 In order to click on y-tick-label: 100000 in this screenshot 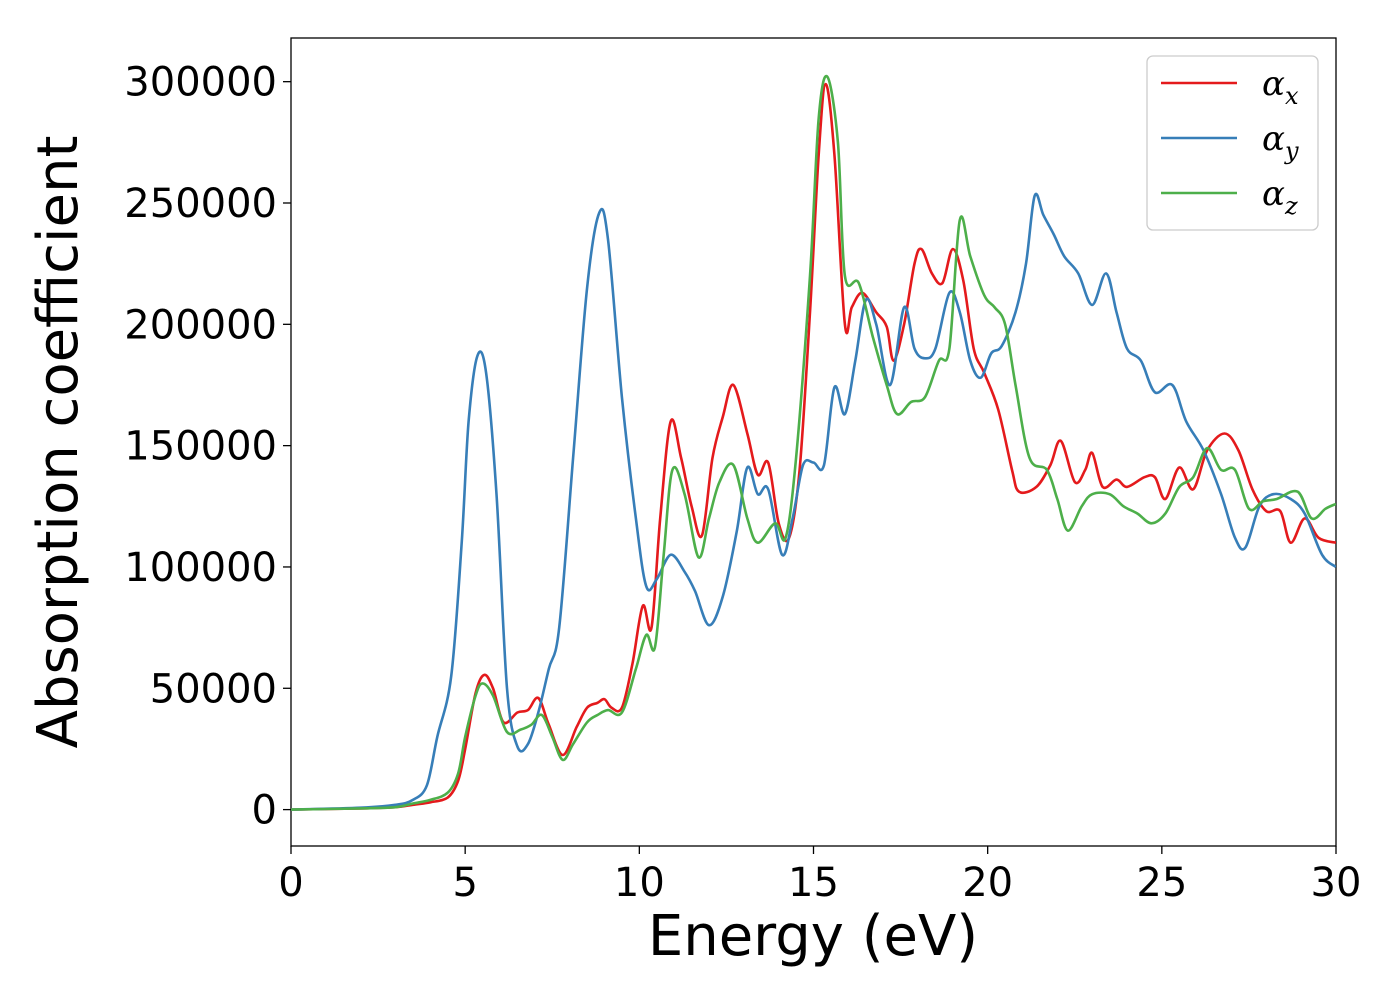, I will do `click(200, 568)`.